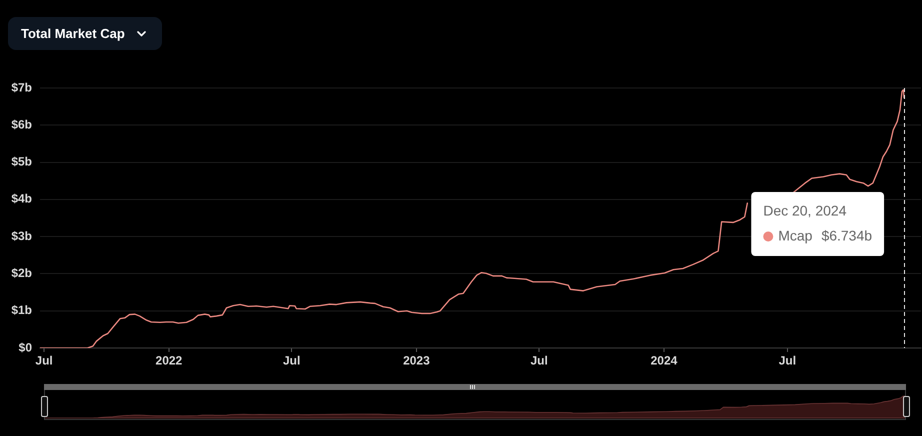 The image size is (922, 436). What do you see at coordinates (21, 199) in the screenshot?
I see `y-tick-label: $4b` at bounding box center [21, 199].